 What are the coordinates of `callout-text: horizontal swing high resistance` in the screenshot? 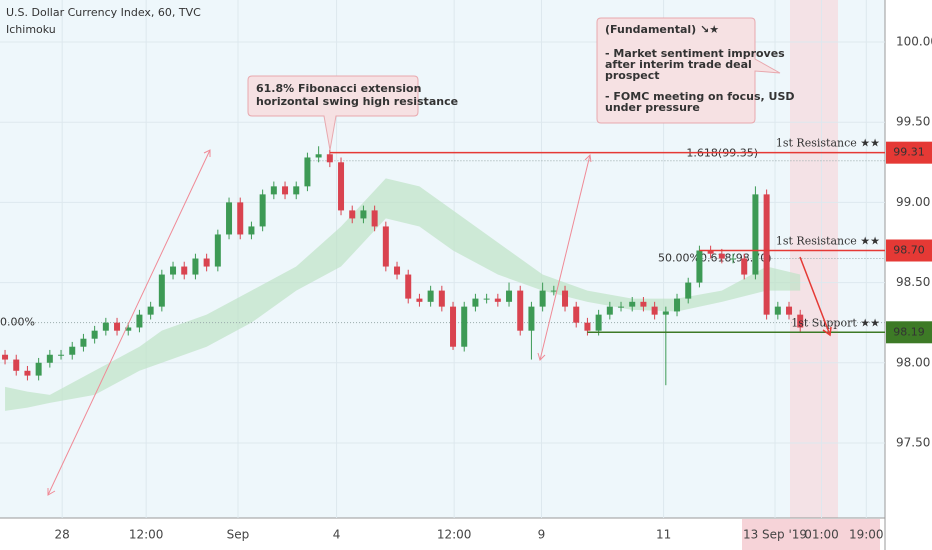 It's located at (357, 101).